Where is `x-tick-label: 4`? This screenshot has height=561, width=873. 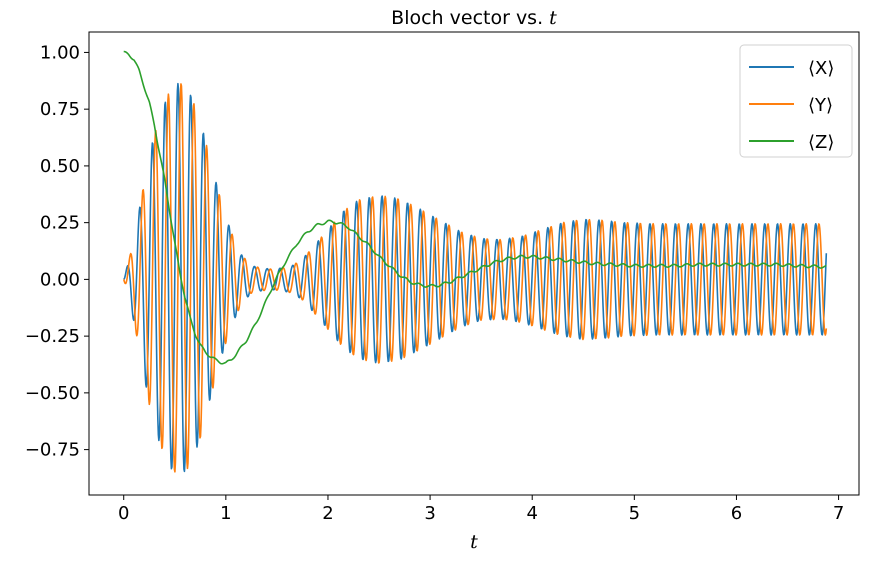 x-tick-label: 4 is located at coordinates (531, 513).